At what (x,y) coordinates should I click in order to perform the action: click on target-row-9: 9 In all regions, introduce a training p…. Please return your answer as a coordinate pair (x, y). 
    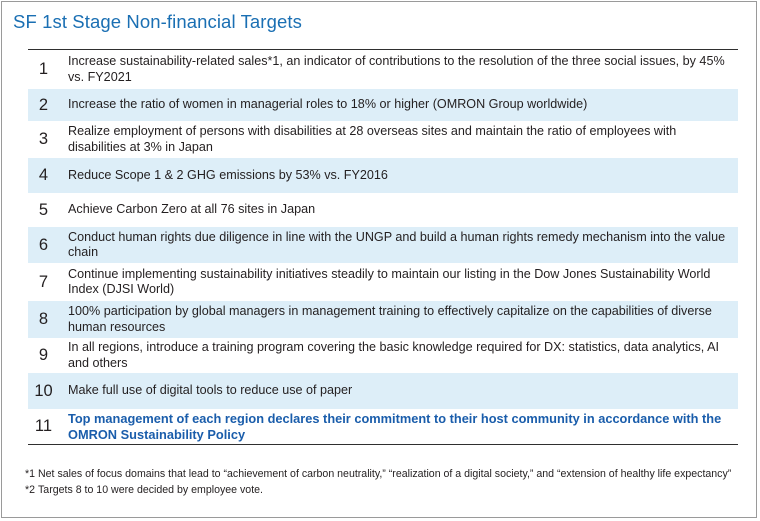
    Looking at the image, I should click on (383, 355).